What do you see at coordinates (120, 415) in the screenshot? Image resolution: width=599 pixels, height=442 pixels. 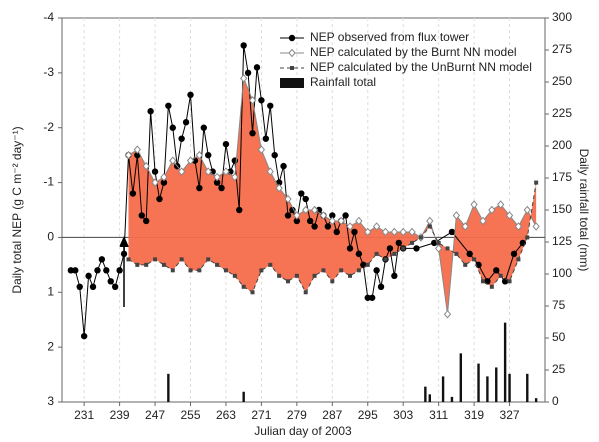 I see `x-tick-label: 239` at bounding box center [120, 415].